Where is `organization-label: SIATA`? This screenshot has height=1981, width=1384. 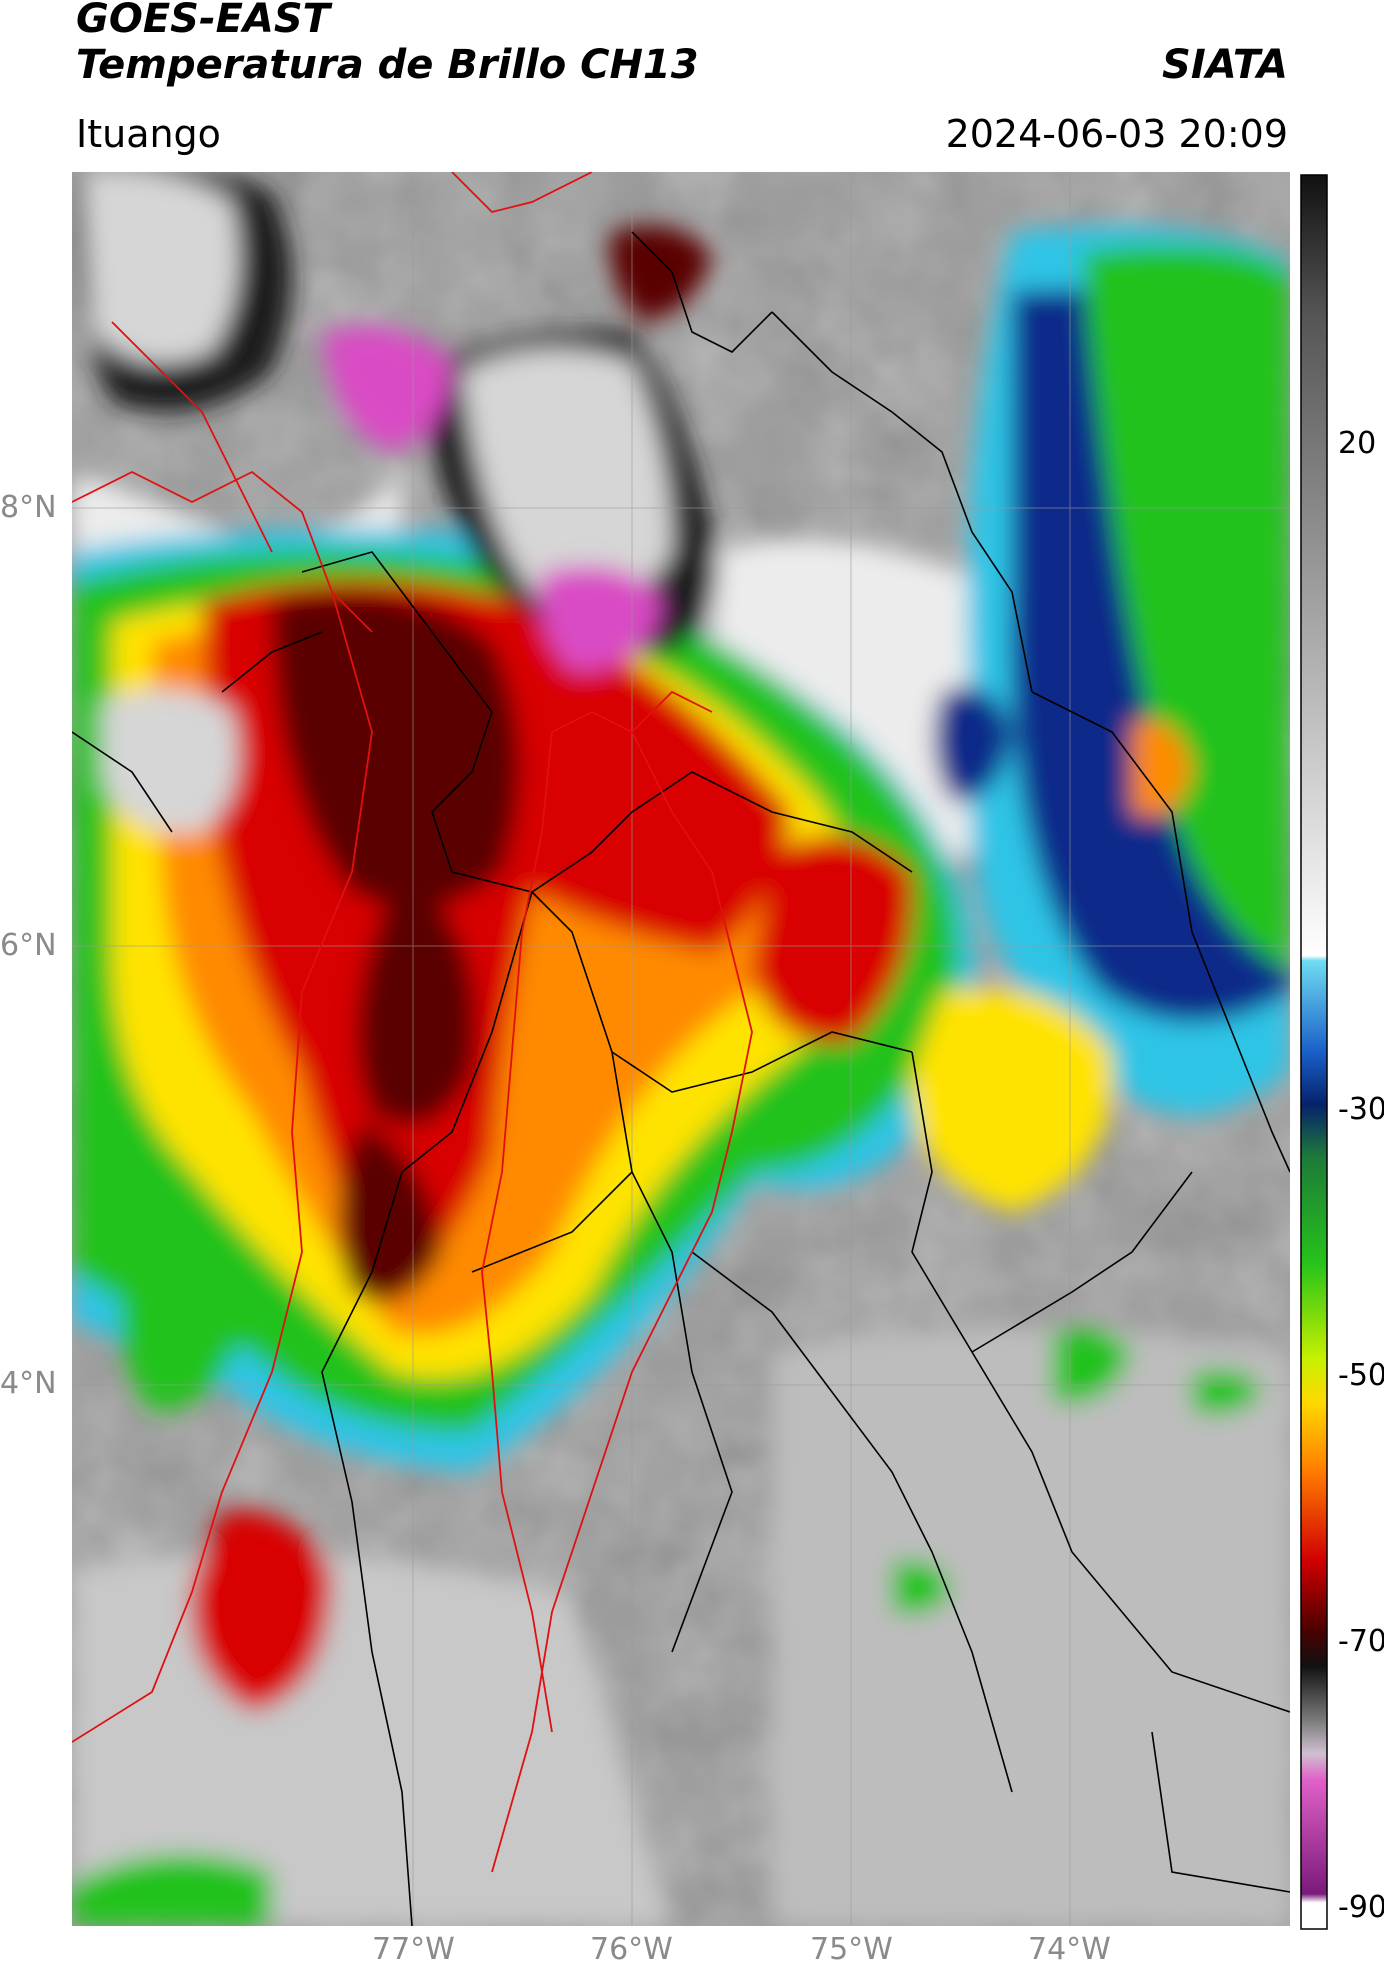 organization-label: SIATA is located at coordinates (1225, 65).